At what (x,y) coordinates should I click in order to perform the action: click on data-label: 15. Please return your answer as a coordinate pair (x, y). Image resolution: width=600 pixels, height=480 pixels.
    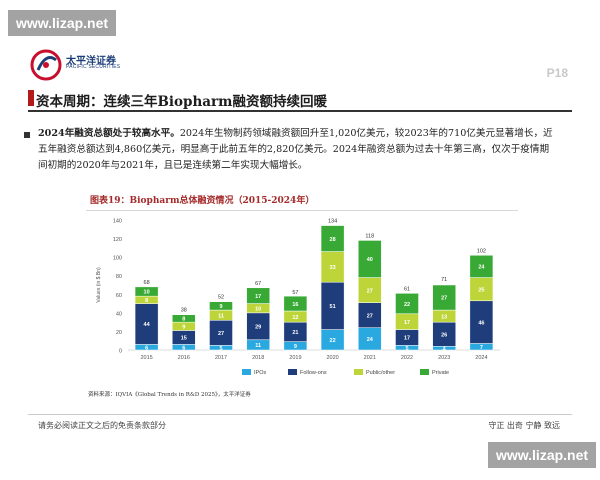
    Looking at the image, I should click on (184, 339).